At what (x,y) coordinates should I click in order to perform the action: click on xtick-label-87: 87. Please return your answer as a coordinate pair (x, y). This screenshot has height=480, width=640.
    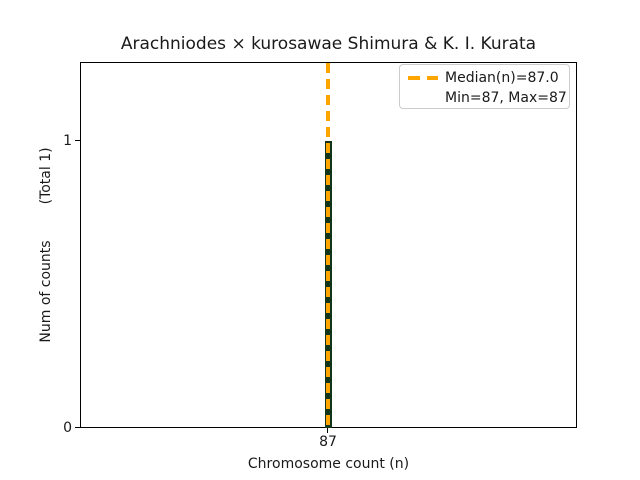
    Looking at the image, I should click on (328, 442).